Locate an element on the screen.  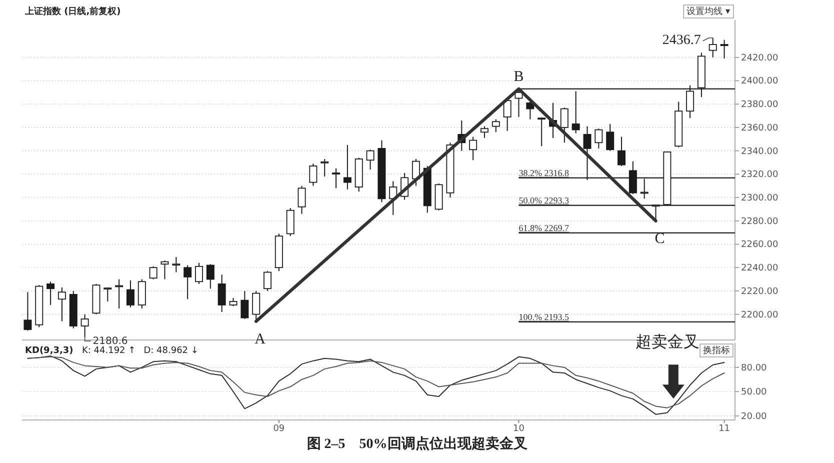
annotation: B is located at coordinates (519, 76).